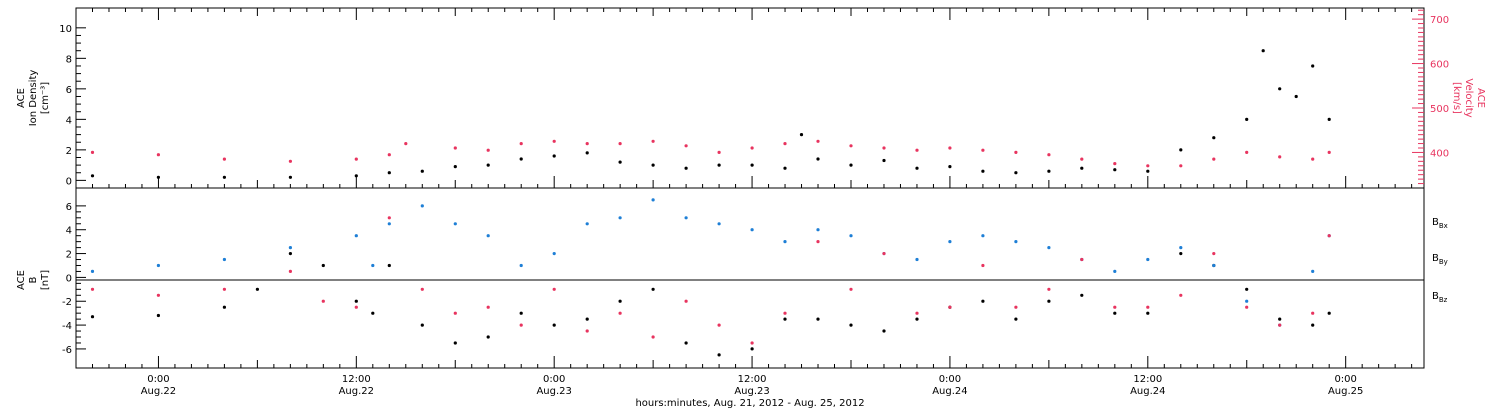 This screenshot has height=410, width=1500. I want to click on top-right-ylabel-line1: ACE, so click(1480, 98).